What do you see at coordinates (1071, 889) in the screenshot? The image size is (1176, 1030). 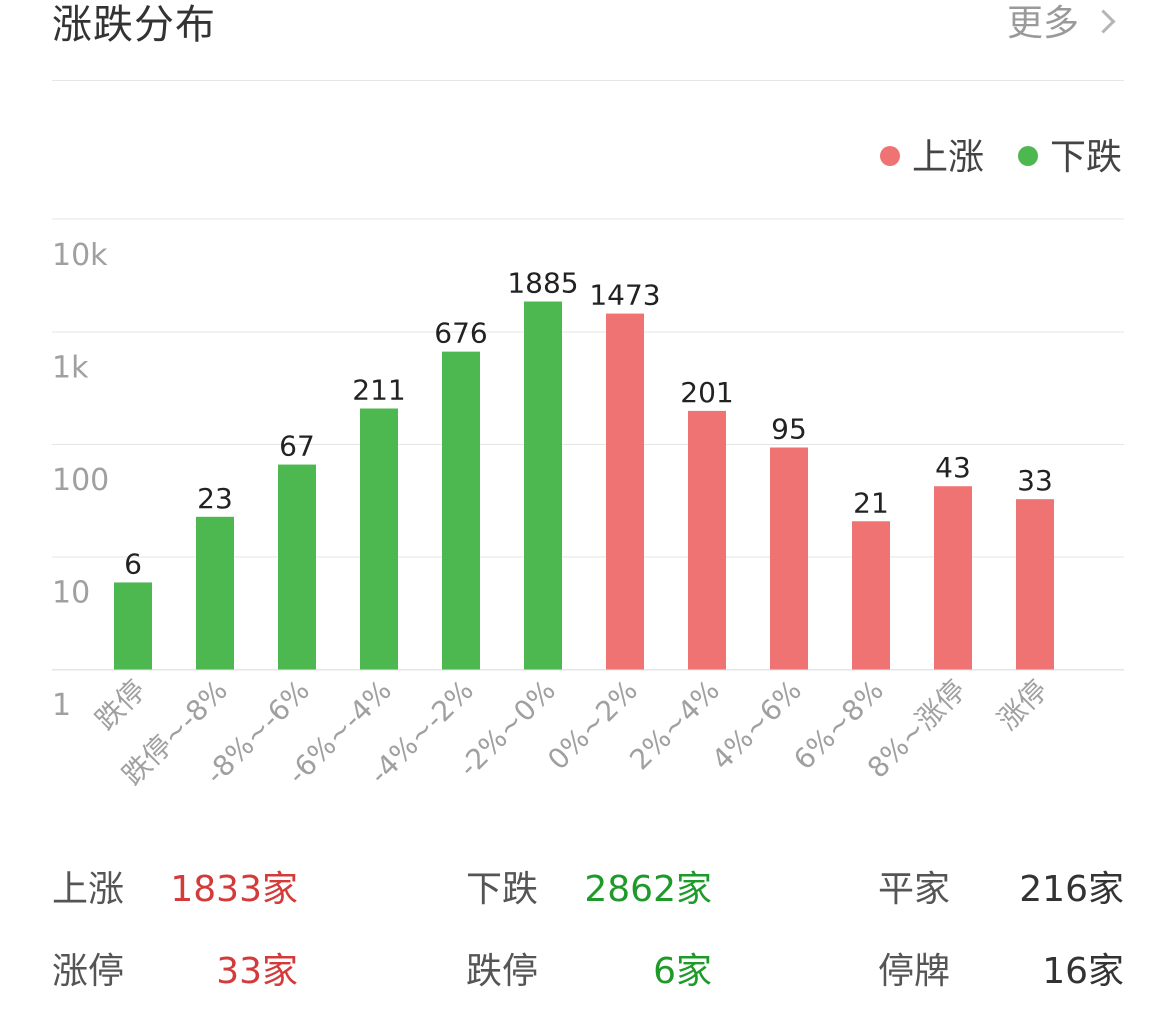 I see `stat-value: 216家` at bounding box center [1071, 889].